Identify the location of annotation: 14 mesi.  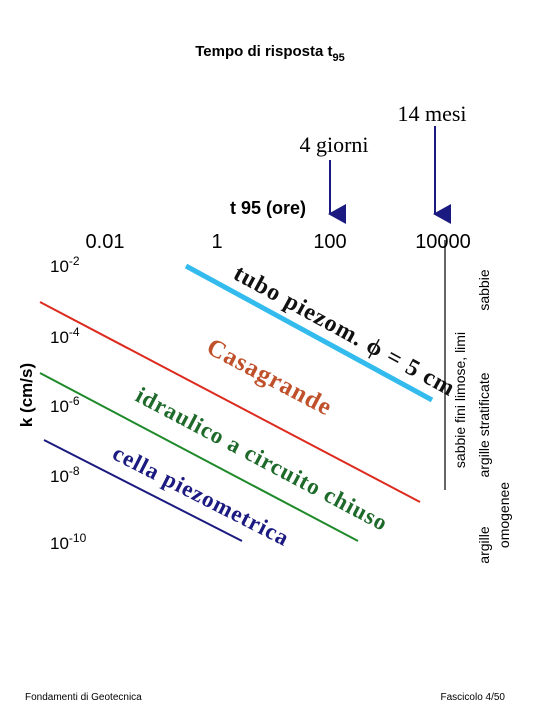
(431, 113).